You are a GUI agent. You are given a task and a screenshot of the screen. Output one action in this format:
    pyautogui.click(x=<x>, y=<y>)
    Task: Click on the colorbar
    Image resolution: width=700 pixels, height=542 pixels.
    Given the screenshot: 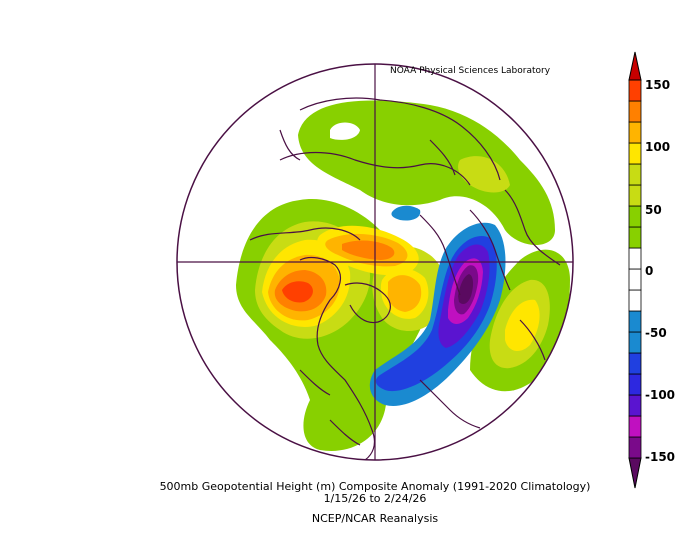 What is the action you would take?
    pyautogui.click(x=635, y=270)
    